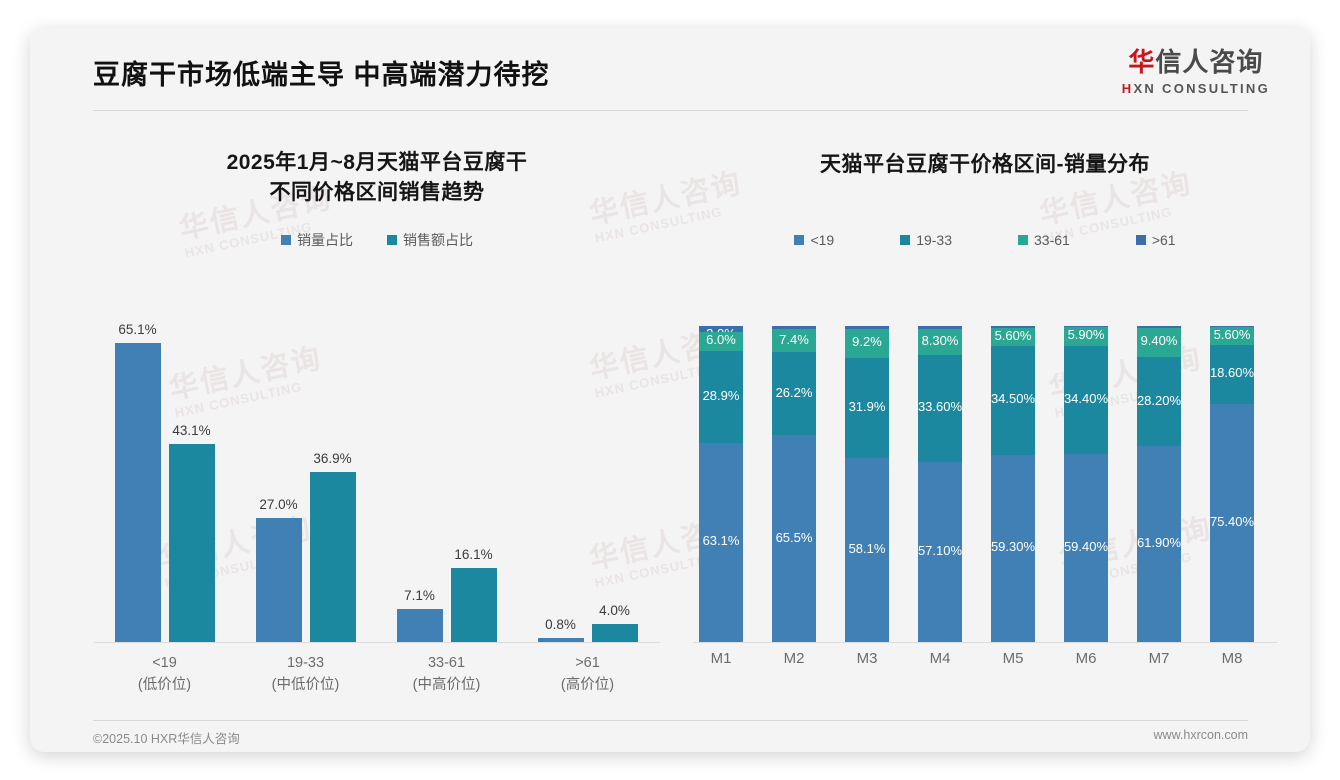 Image resolution: width=1340 pixels, height=780 pixels. Describe the element at coordinates (164, 685) in the screenshot. I see `x-axis-label-tier: (低价位)` at that location.